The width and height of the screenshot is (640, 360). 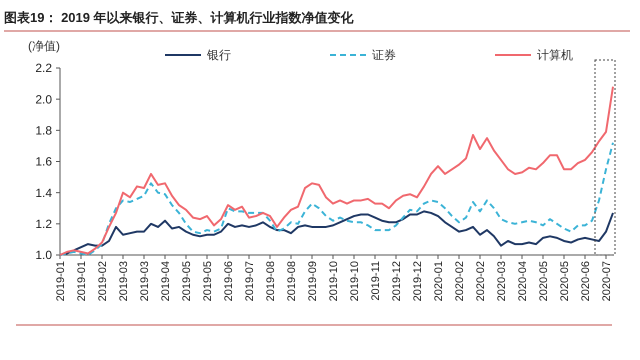 I want to click on x-tick-label: 2019-02, so click(x=103, y=281).